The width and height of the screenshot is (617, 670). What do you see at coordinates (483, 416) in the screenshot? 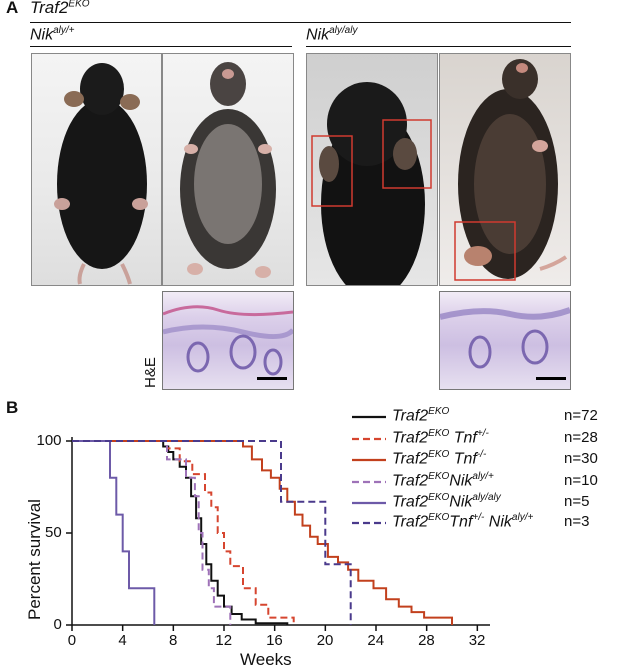
I see `legend-item: Traf2EKO n=72` at bounding box center [483, 416].